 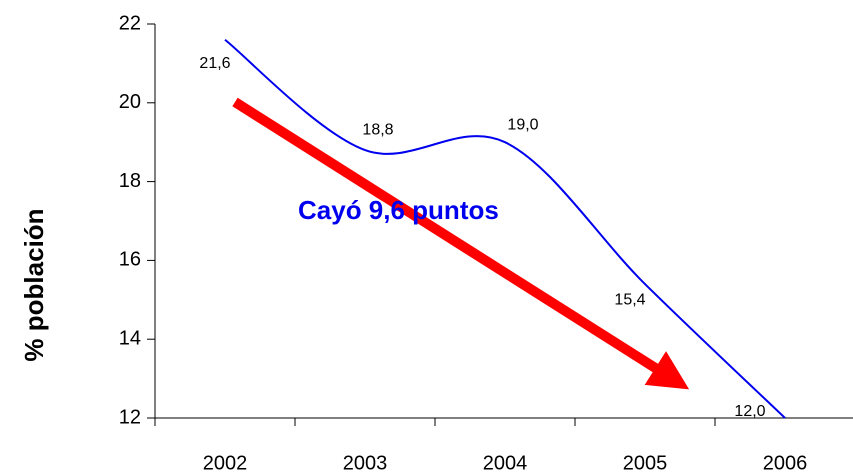 I want to click on y-tick-label: 22, so click(x=130, y=23).